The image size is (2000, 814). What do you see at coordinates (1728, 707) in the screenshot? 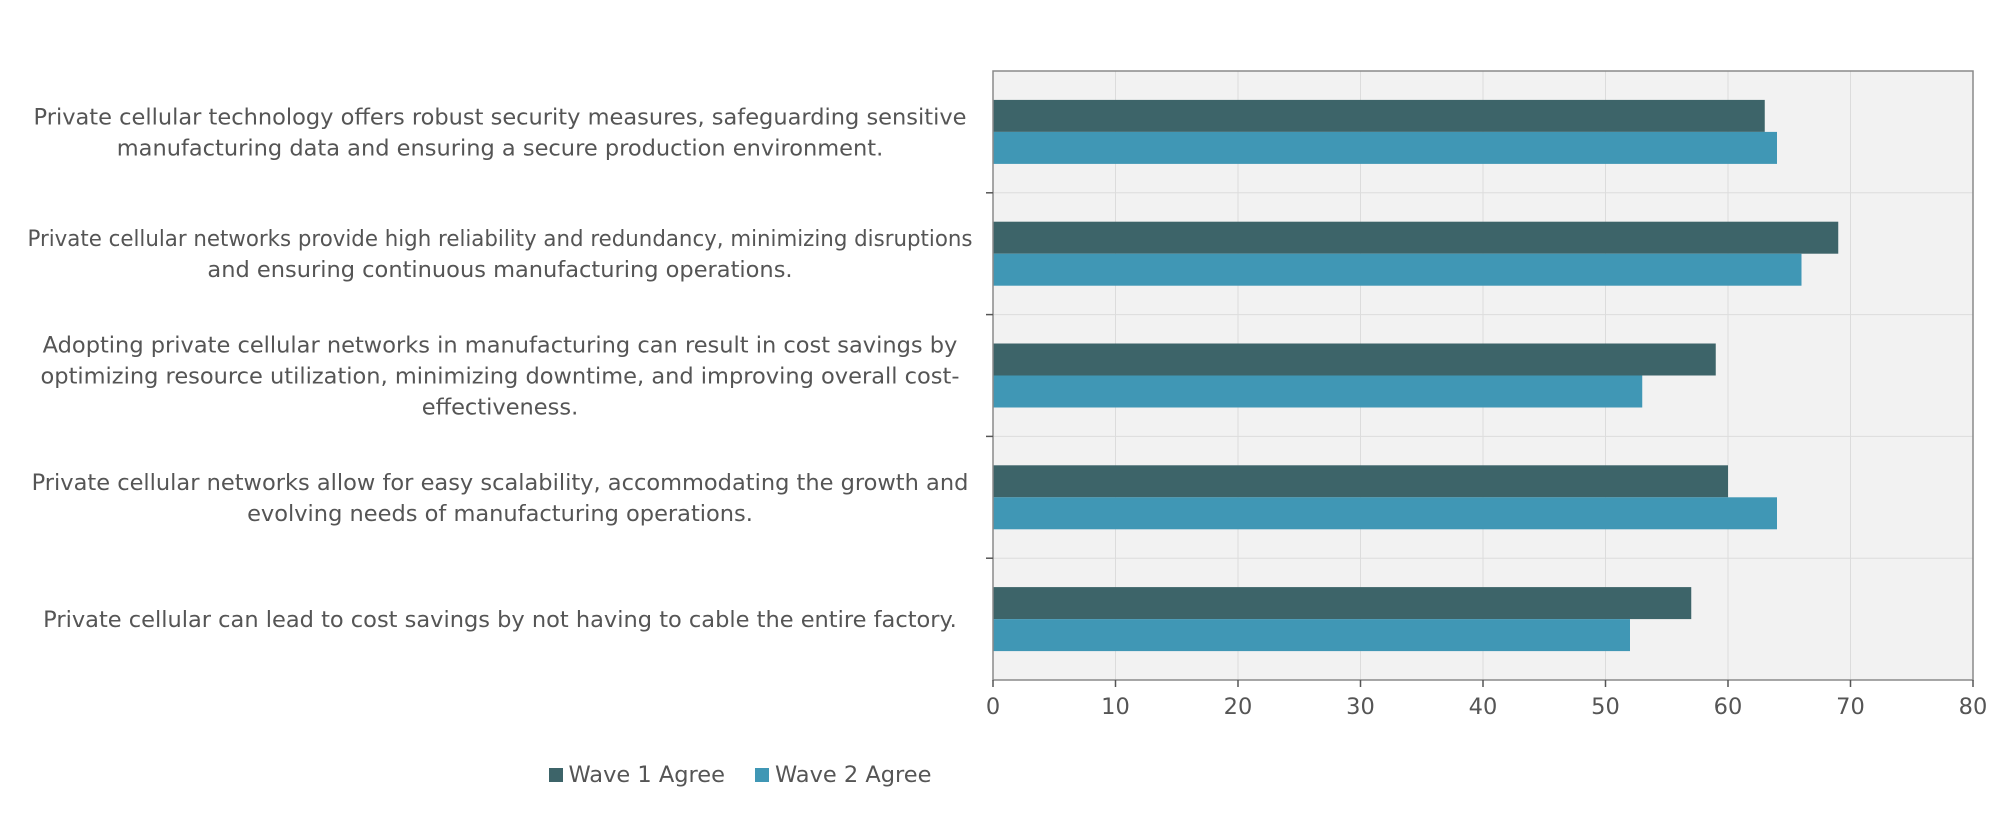
I see `x-tick-label: 60` at bounding box center [1728, 707].